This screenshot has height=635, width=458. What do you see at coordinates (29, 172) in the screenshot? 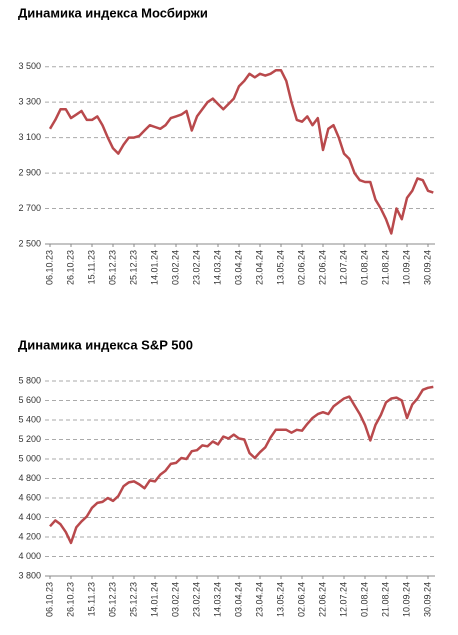
I see `y-tick-label: 2 900` at bounding box center [29, 172].